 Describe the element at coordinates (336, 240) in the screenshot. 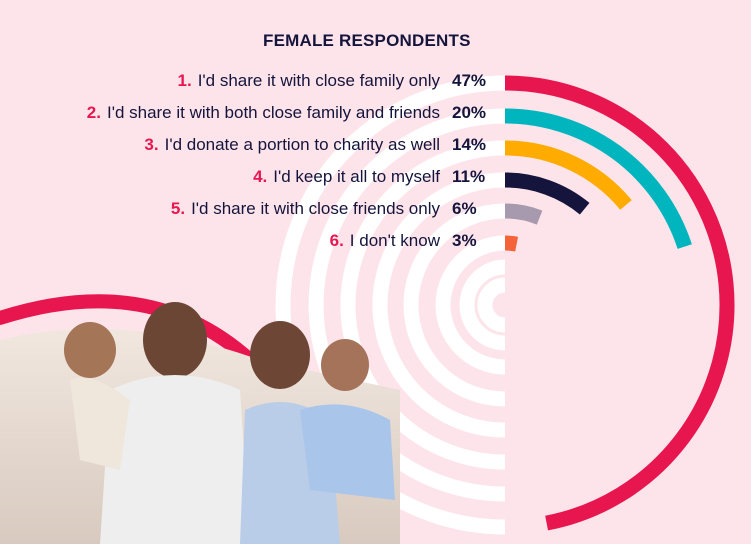

I see `legend-rank: 6.` at that location.